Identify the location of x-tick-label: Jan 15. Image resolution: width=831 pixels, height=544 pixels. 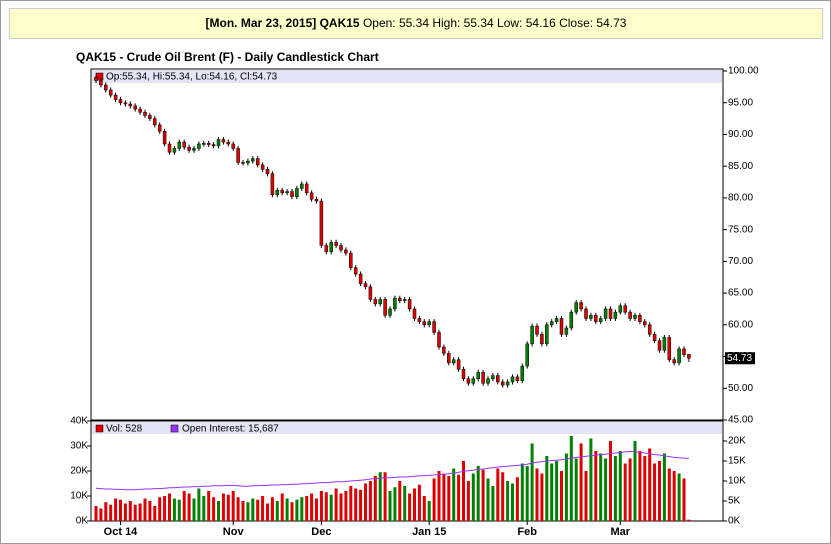
(429, 532).